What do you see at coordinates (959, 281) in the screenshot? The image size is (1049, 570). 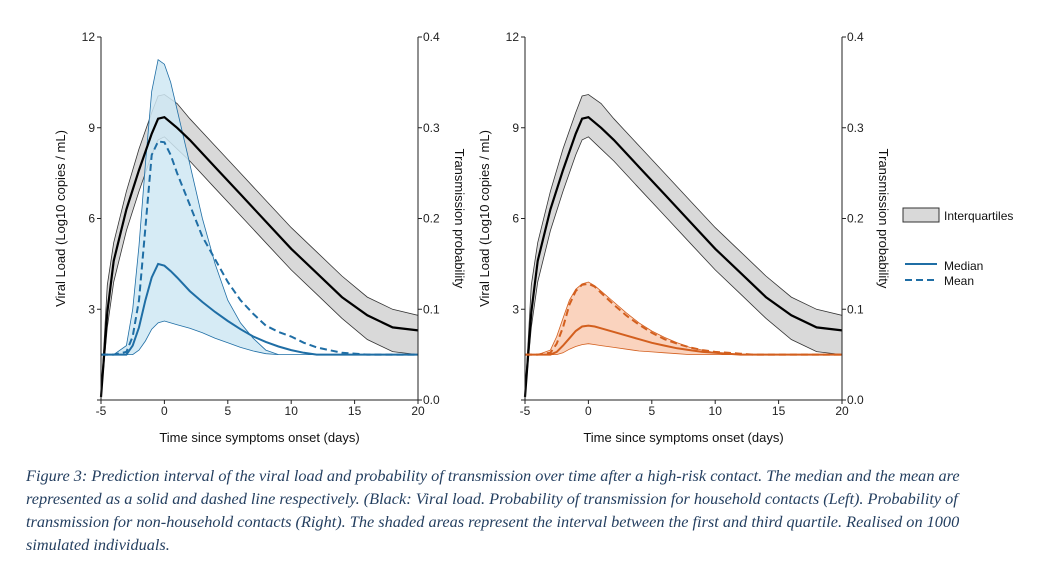 I see `legend-mean-label: Mean` at bounding box center [959, 281].